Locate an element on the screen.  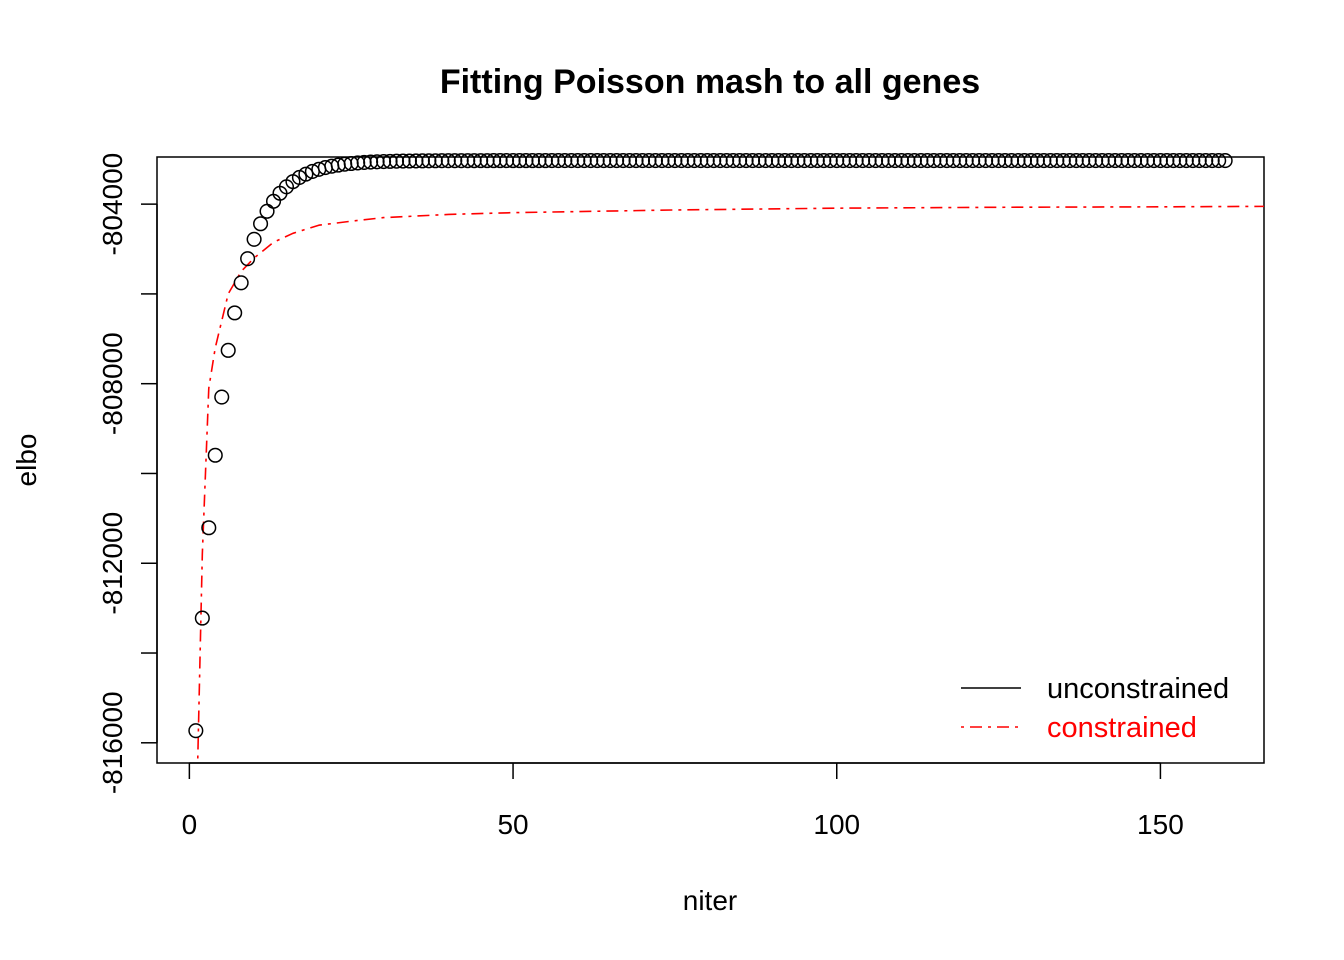
x-axis: 0 50 100 150 is located at coordinates (683, 801).